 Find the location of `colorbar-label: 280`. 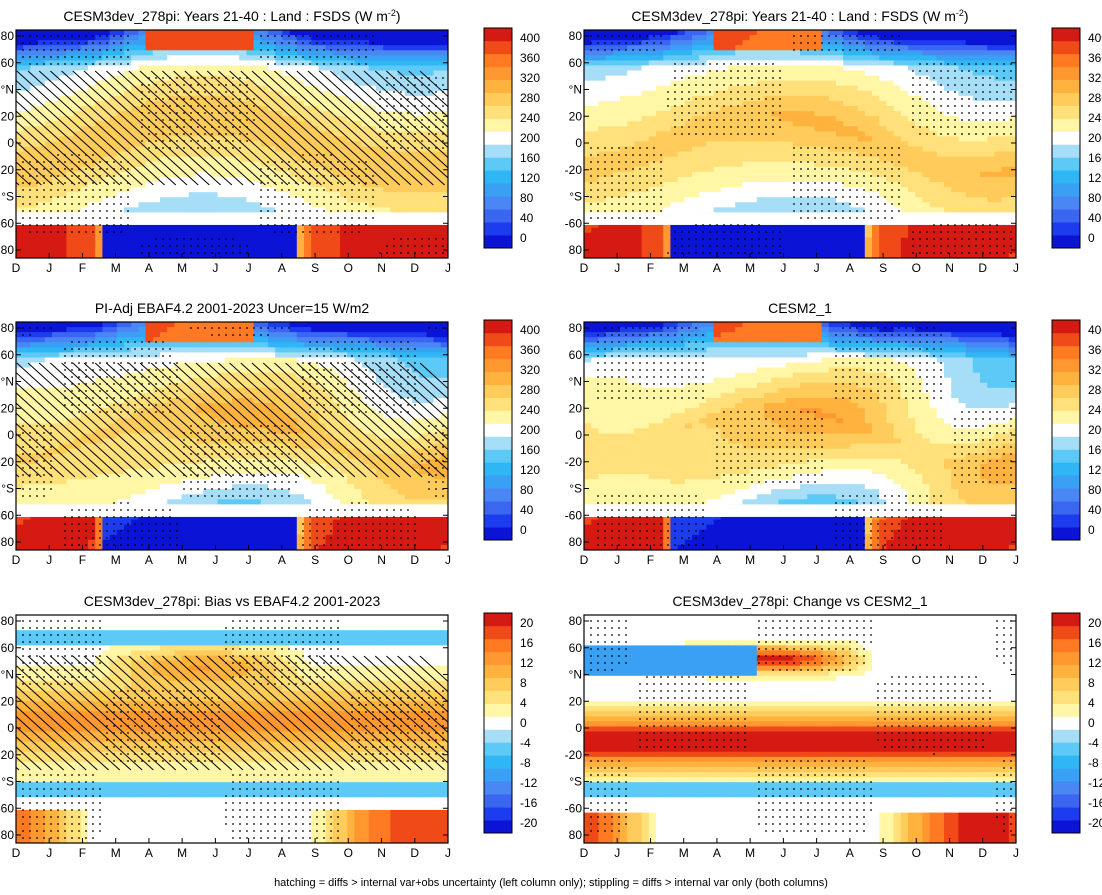

colorbar-label: 280 is located at coordinates (1095, 98).